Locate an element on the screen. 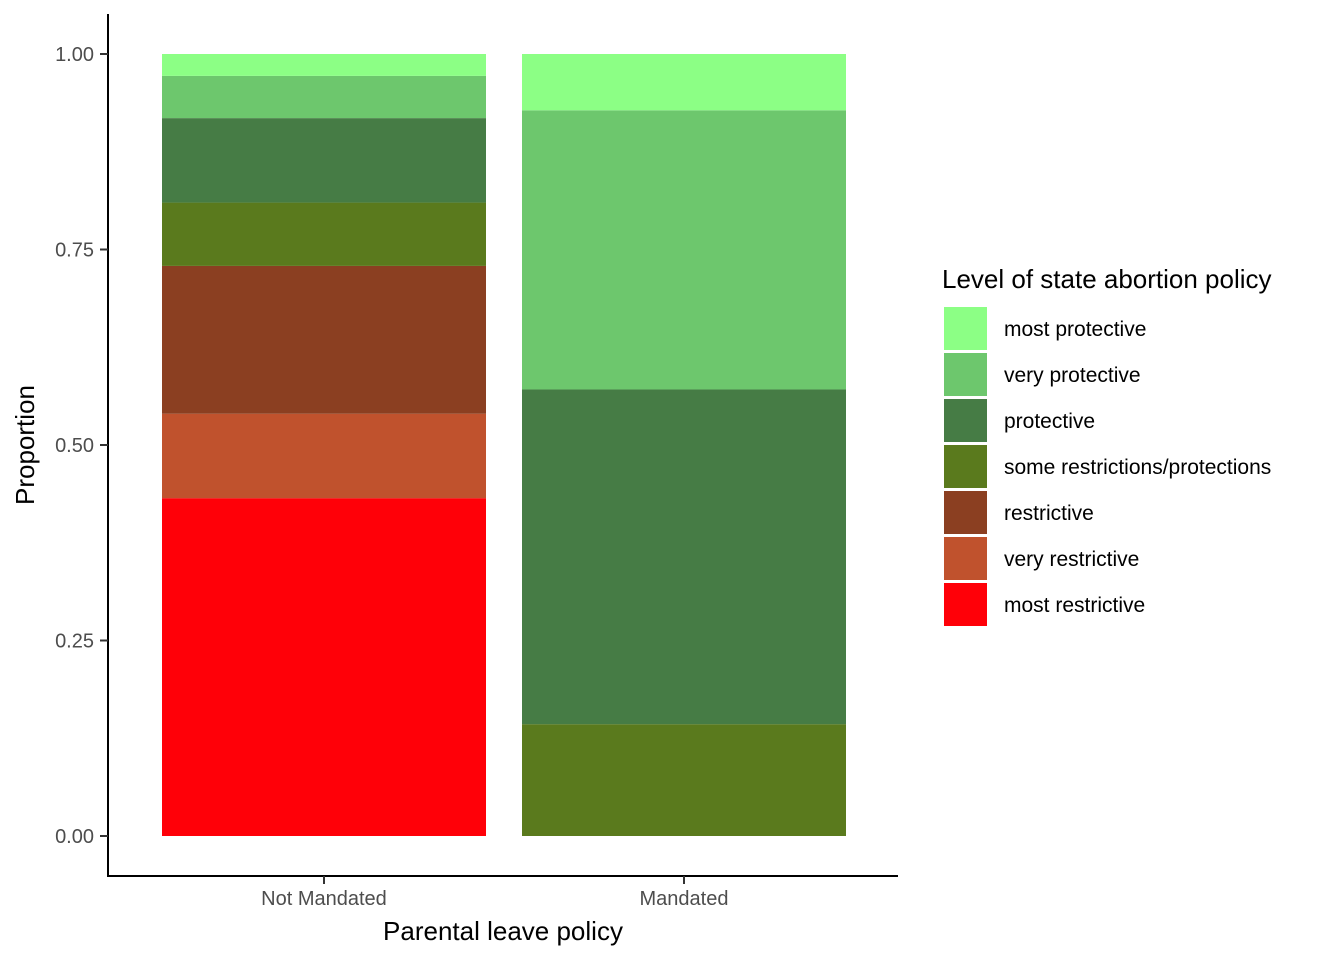 The height and width of the screenshot is (960, 1344). x-ticks: Not Mandated Mandated is located at coordinates (494, 893).